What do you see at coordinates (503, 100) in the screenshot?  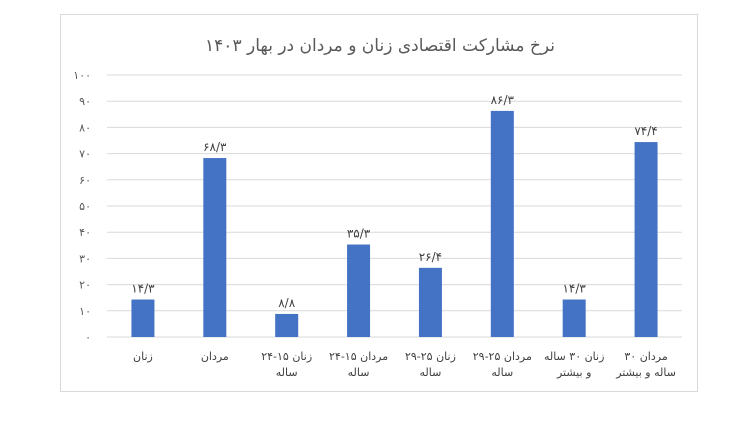 I see `data-label: ۸۶/۳` at bounding box center [503, 100].